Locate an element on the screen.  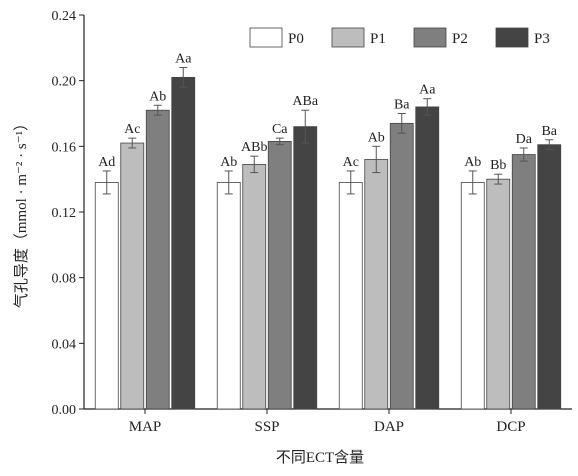
significance-label: Ca is located at coordinates (280, 129).